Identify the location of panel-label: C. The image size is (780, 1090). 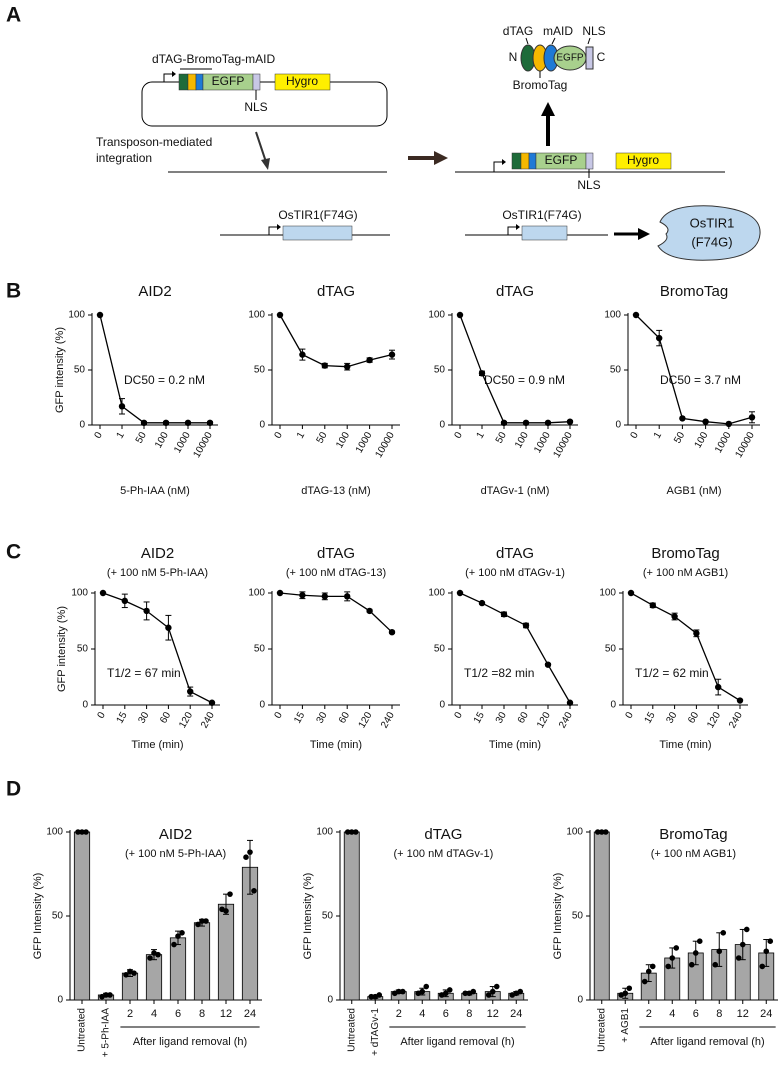
(13, 552).